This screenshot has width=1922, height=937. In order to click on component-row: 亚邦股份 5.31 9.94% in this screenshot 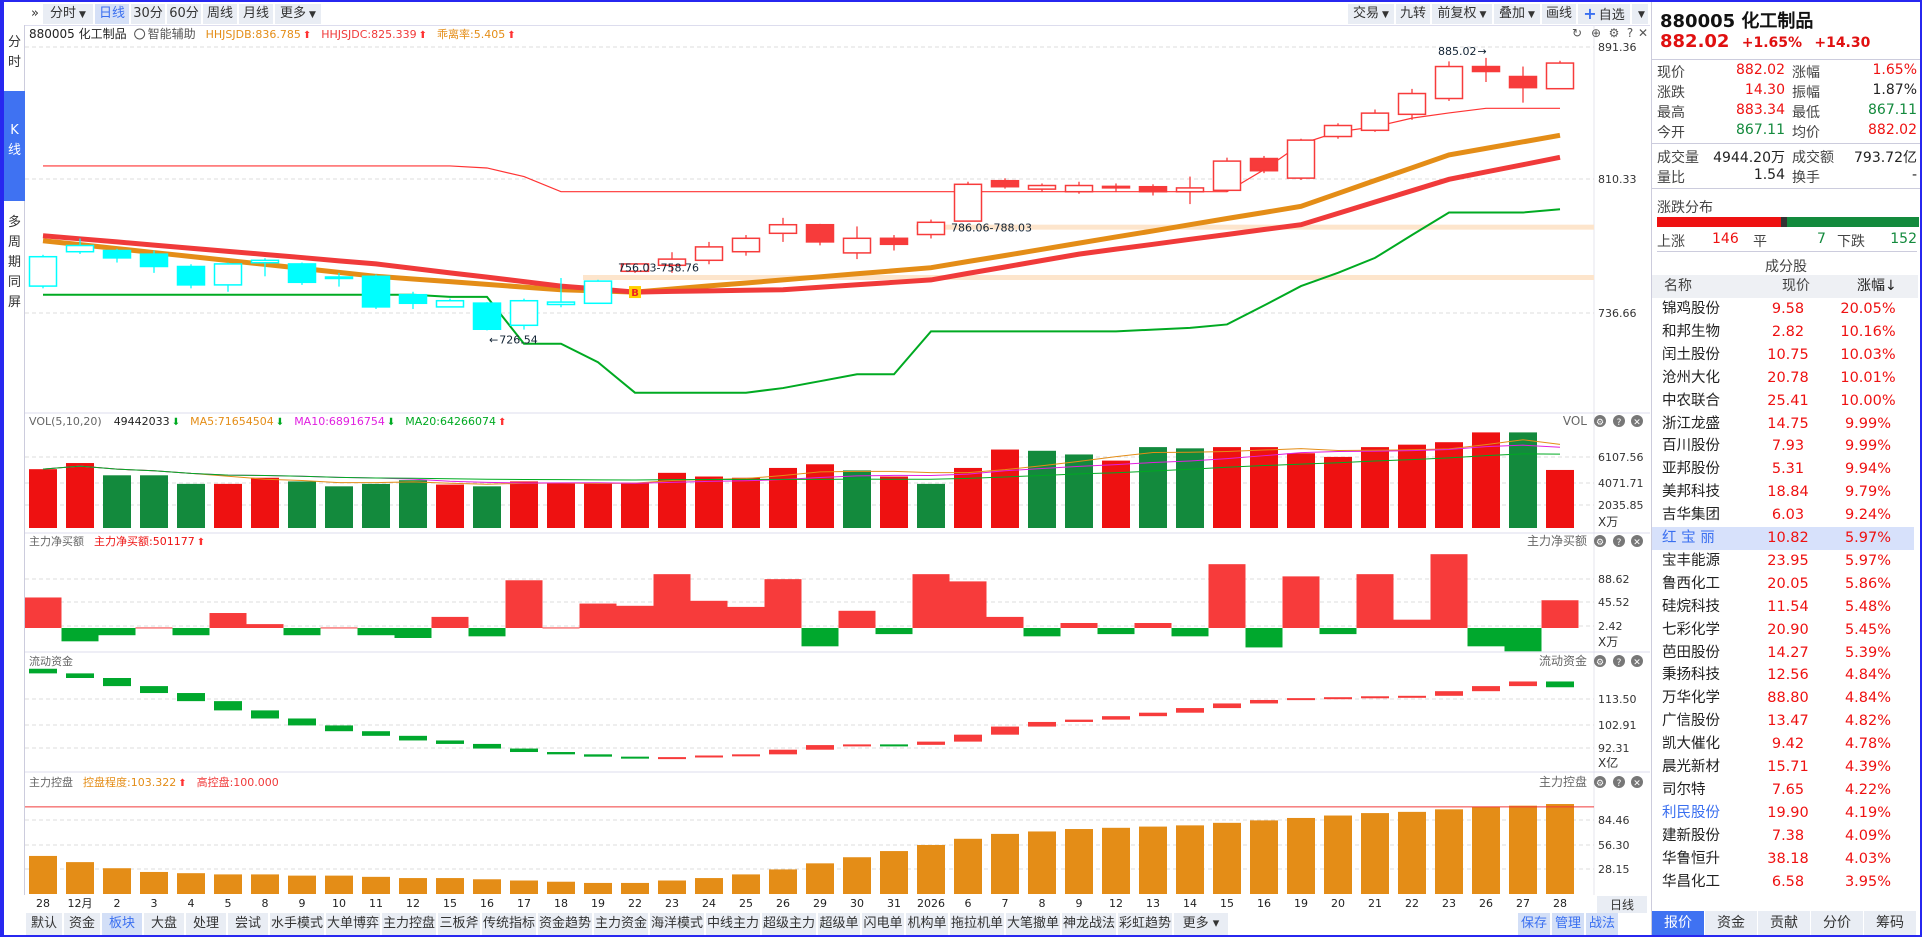, I will do `click(1783, 469)`.